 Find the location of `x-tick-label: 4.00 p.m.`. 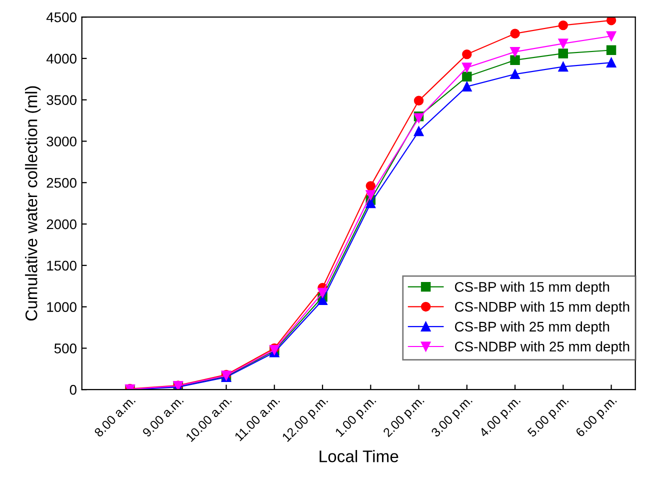

x-tick-label: 4.00 p.m. is located at coordinates (500, 418).